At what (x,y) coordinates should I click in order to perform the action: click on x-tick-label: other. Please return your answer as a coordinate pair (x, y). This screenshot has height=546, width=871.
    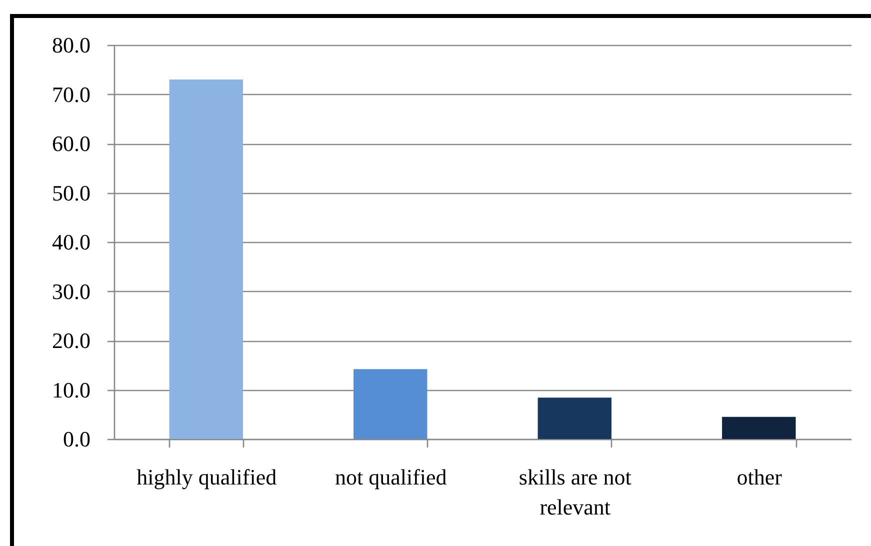
    Looking at the image, I should click on (759, 477).